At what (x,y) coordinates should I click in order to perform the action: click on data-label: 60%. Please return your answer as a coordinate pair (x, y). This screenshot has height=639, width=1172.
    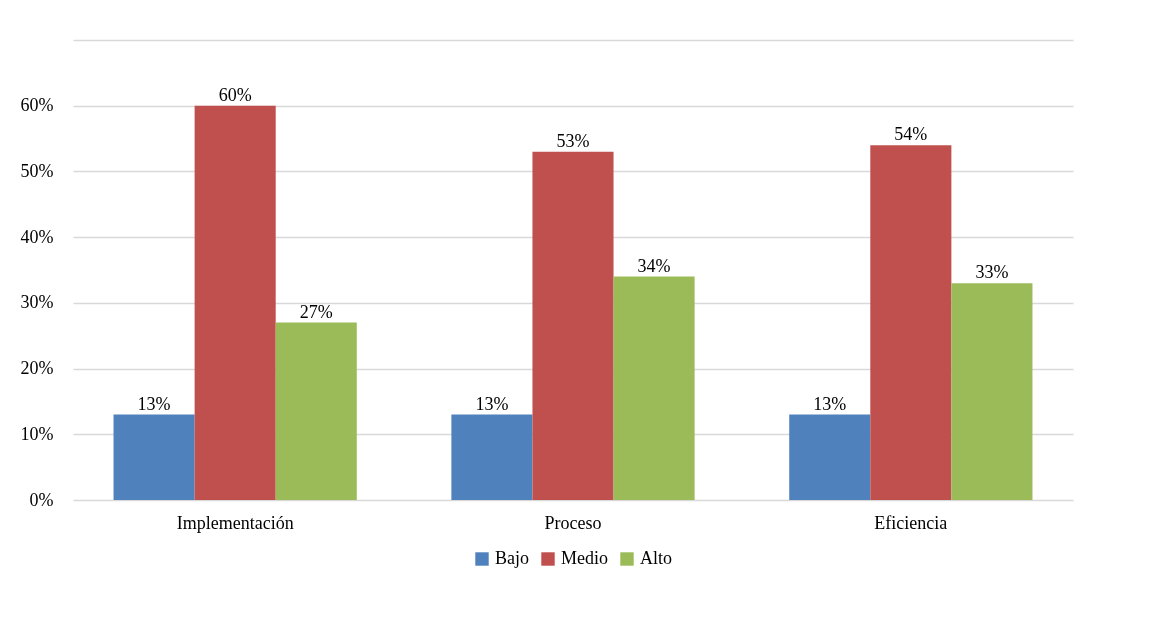
    Looking at the image, I should click on (235, 94).